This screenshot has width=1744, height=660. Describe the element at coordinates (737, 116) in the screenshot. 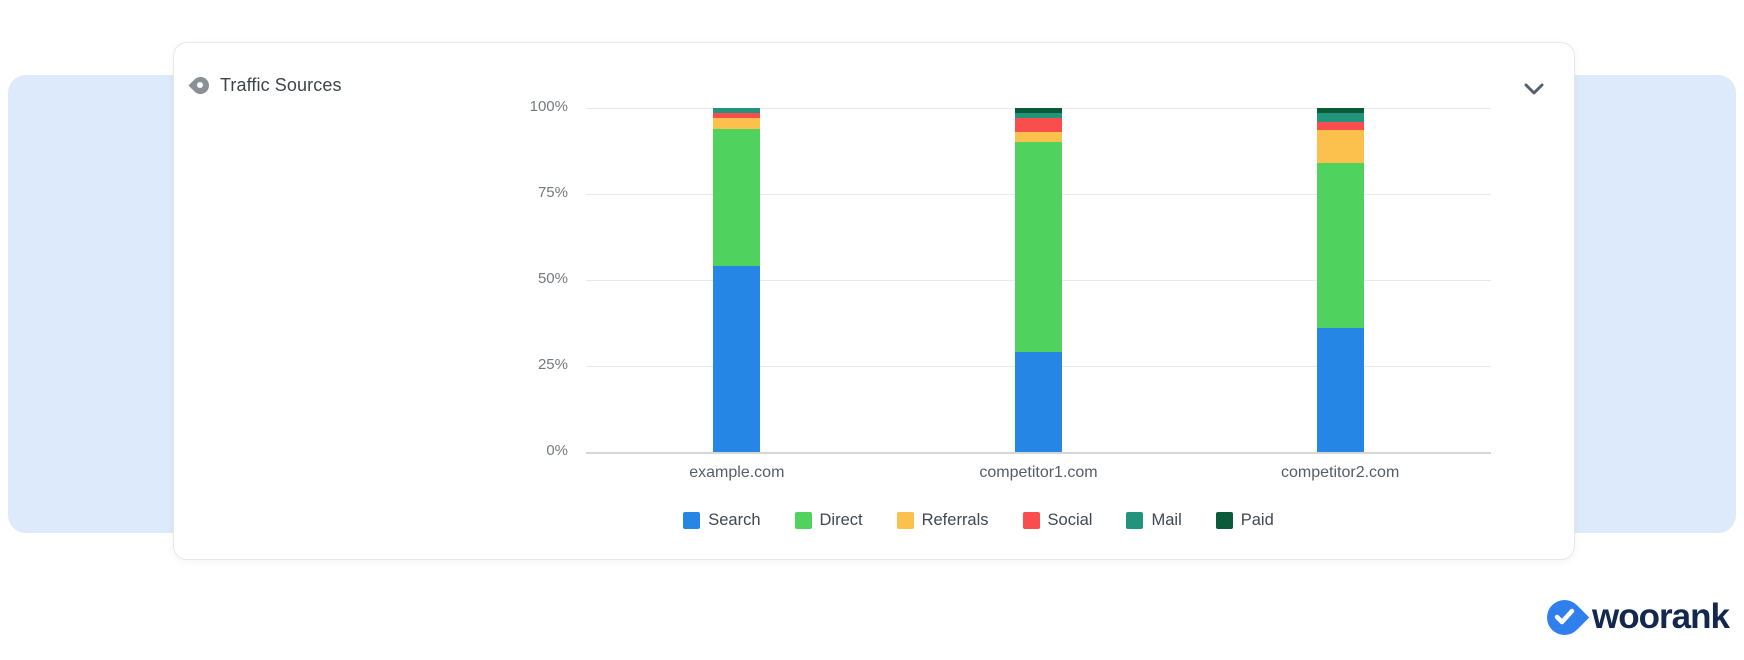

I see `bar-segment-social-example.com` at that location.